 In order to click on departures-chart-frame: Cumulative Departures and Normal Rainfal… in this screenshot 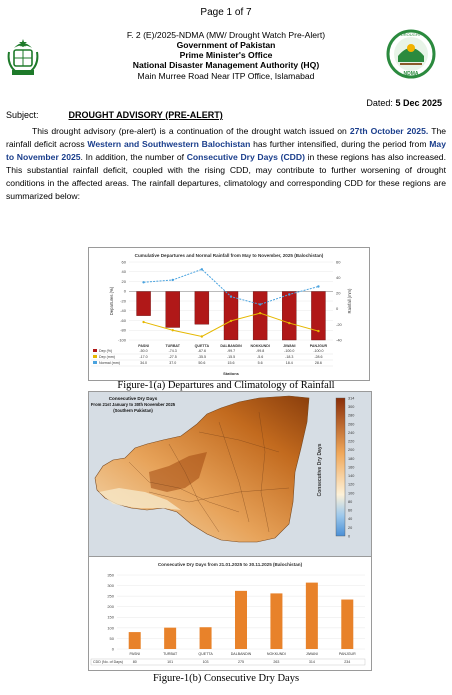, I will do `click(229, 314)`.